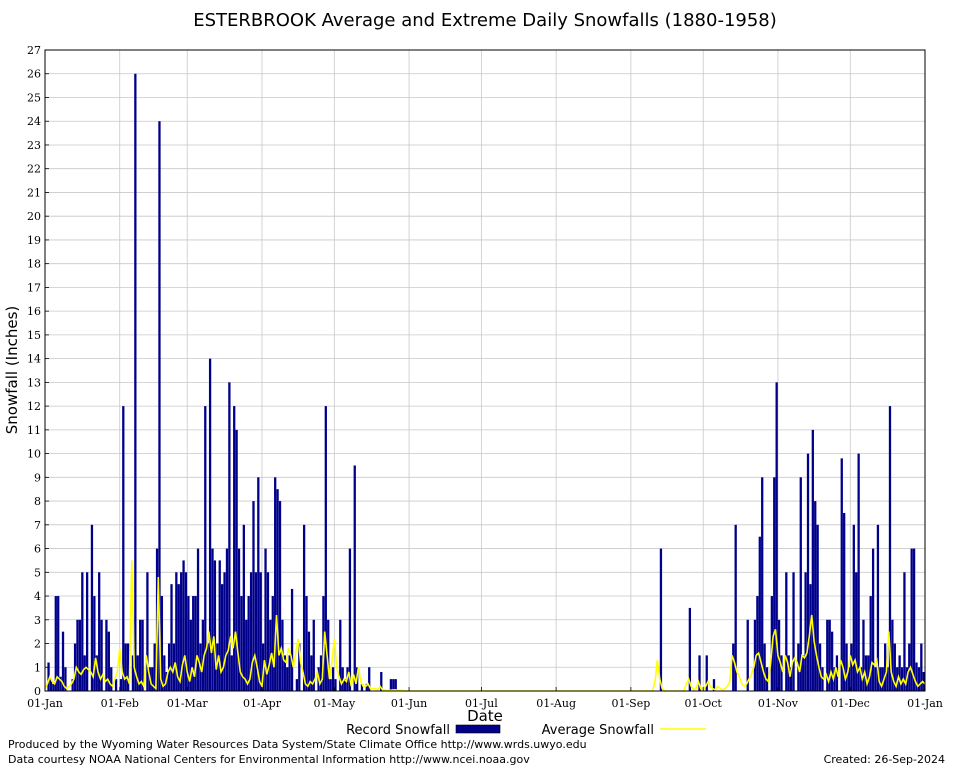 This screenshot has width=954, height=768. What do you see at coordinates (37, 691) in the screenshot?
I see `y-tick-label: 0` at bounding box center [37, 691].